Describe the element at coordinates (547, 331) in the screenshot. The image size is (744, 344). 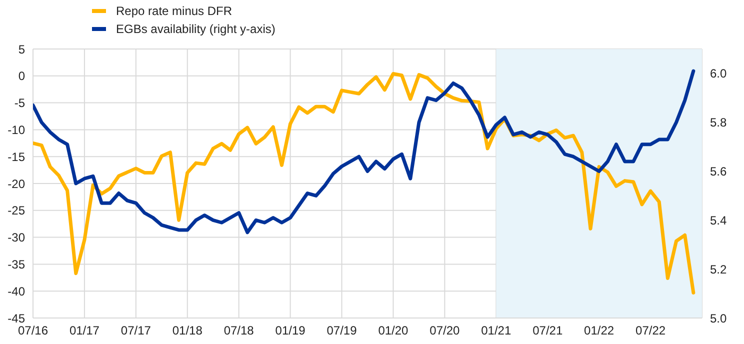
I see `x-tick-label: 07/21` at that location.